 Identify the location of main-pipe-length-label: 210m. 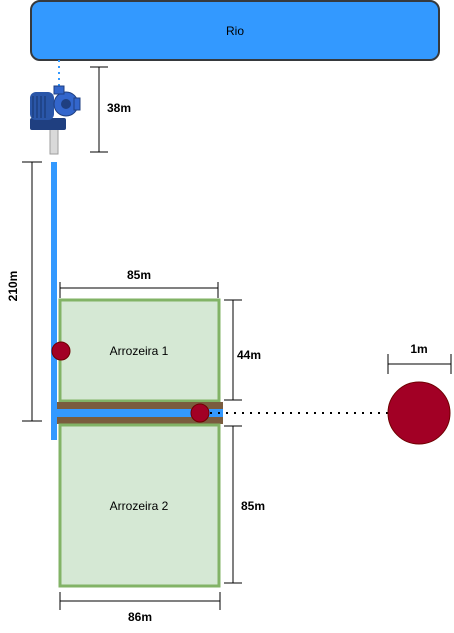
(13, 286).